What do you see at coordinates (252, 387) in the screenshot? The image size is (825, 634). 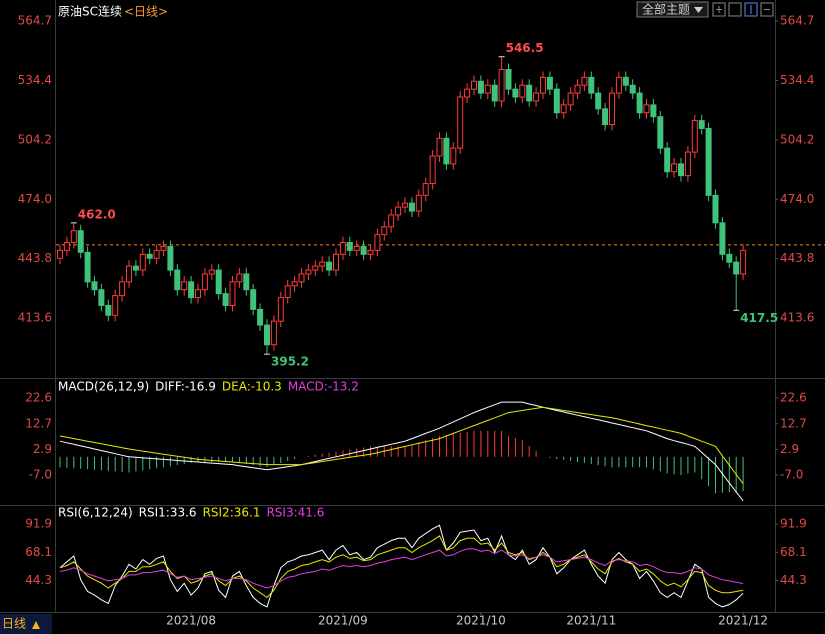 I see `legend-entry: DEA:-10.3` at bounding box center [252, 387].